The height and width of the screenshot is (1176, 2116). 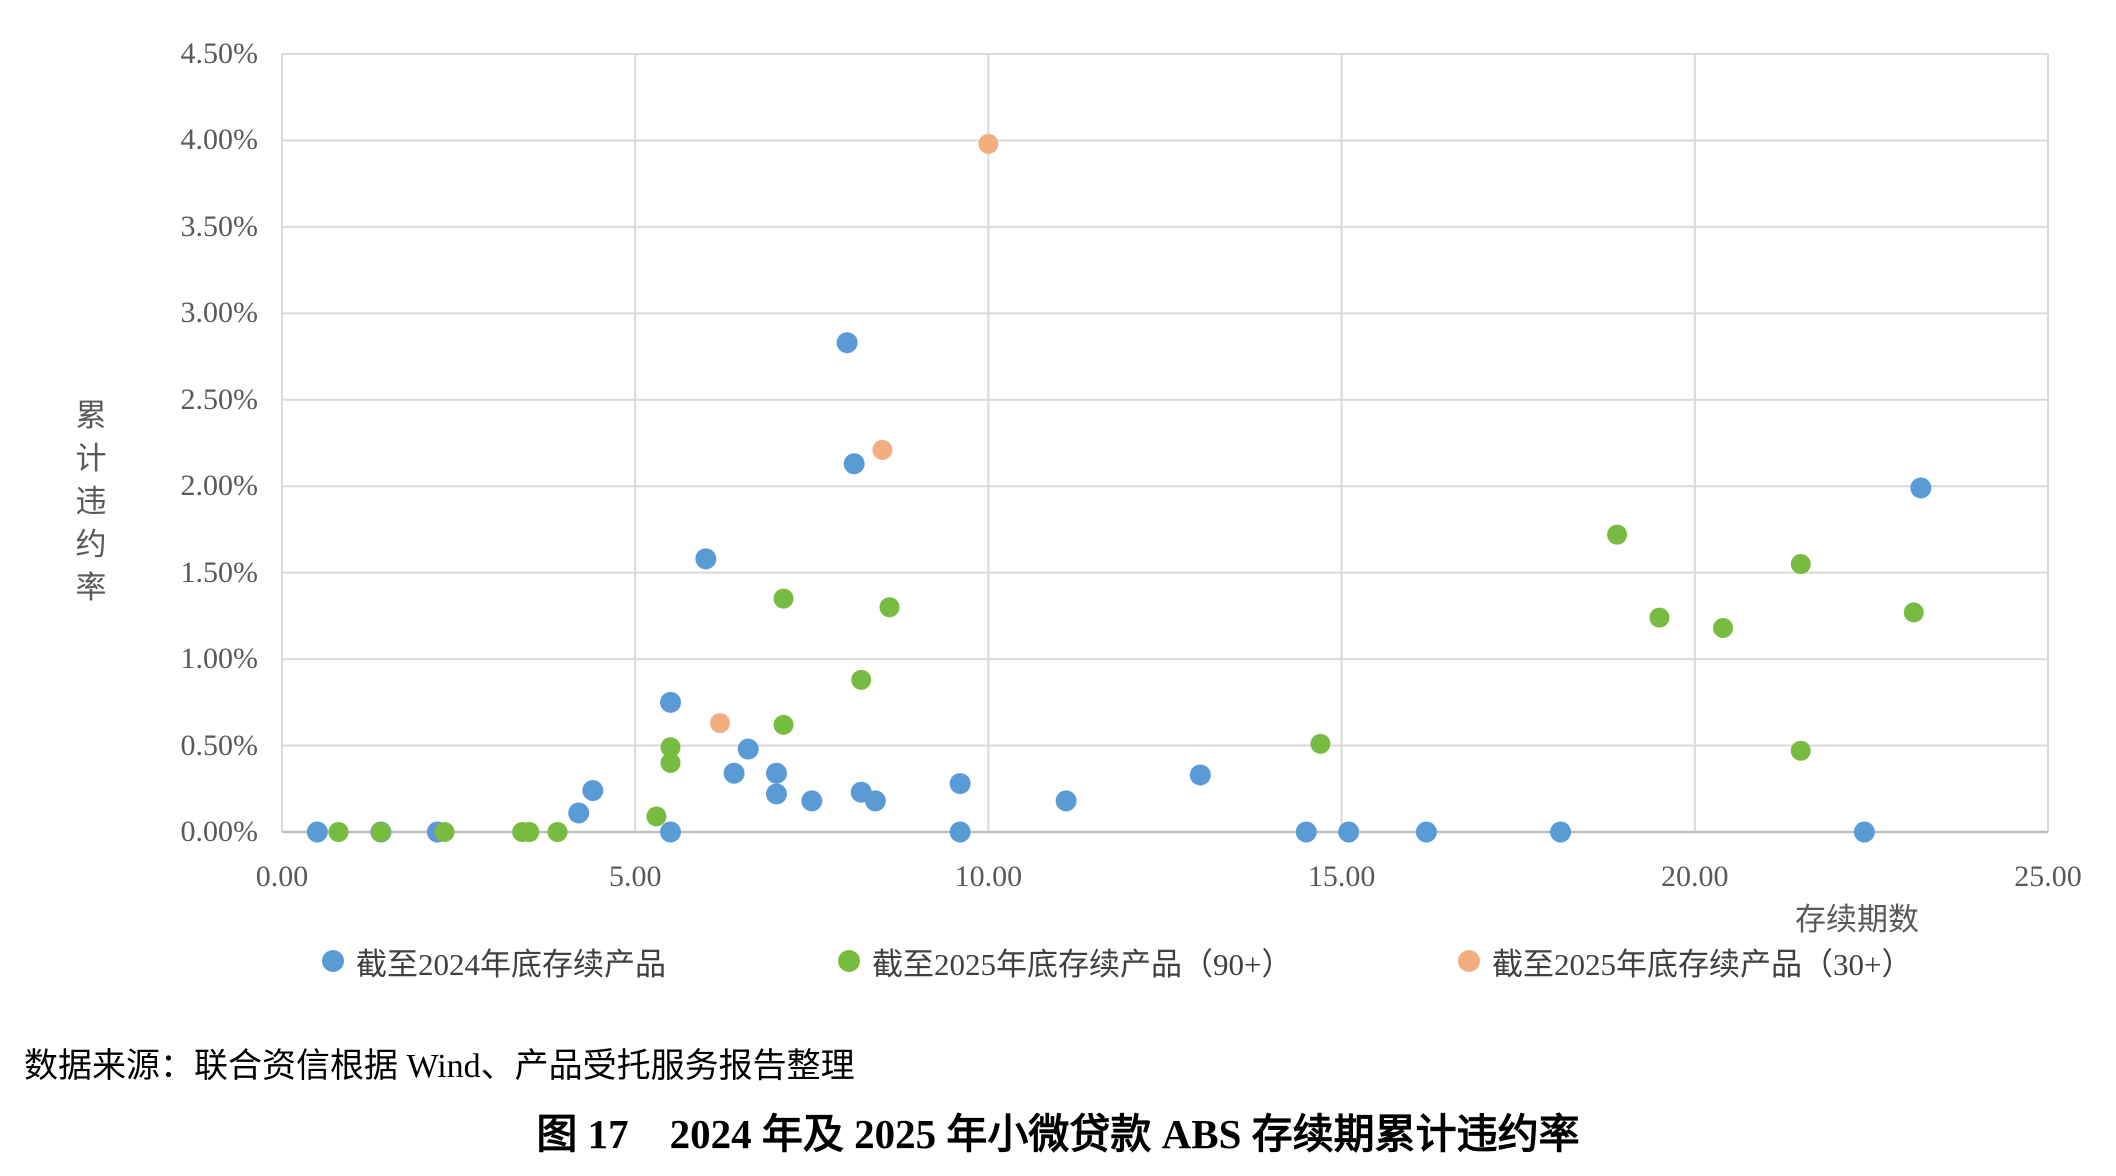 I want to click on y-tick-label: 0.50%, so click(x=219, y=745).